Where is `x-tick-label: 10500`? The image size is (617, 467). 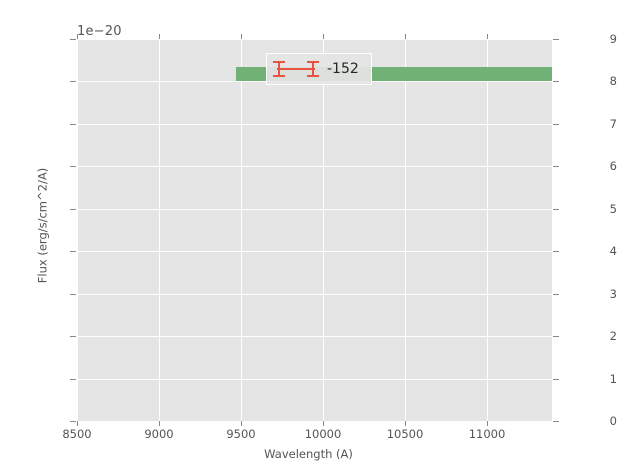
x-tick-label: 10500 is located at coordinates (405, 434).